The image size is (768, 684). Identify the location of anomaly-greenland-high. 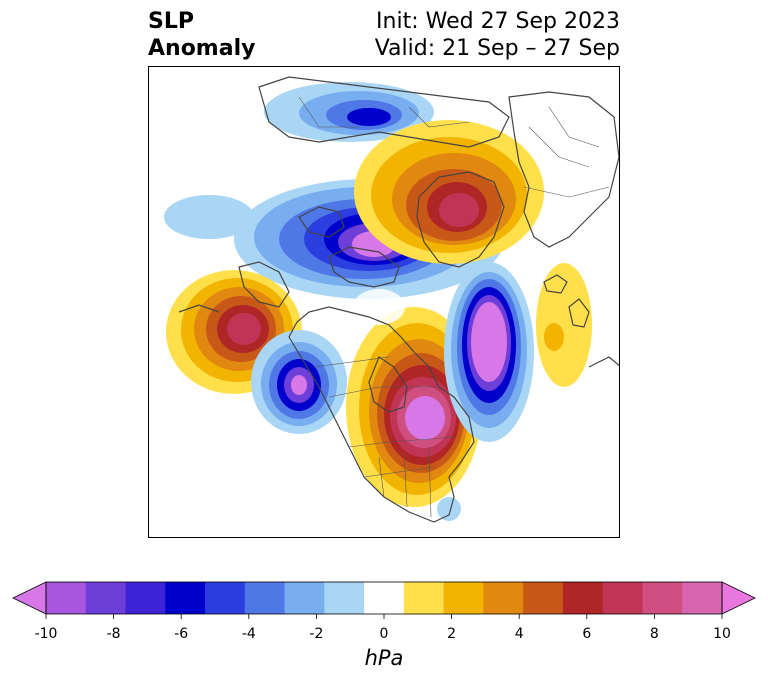
(449, 192).